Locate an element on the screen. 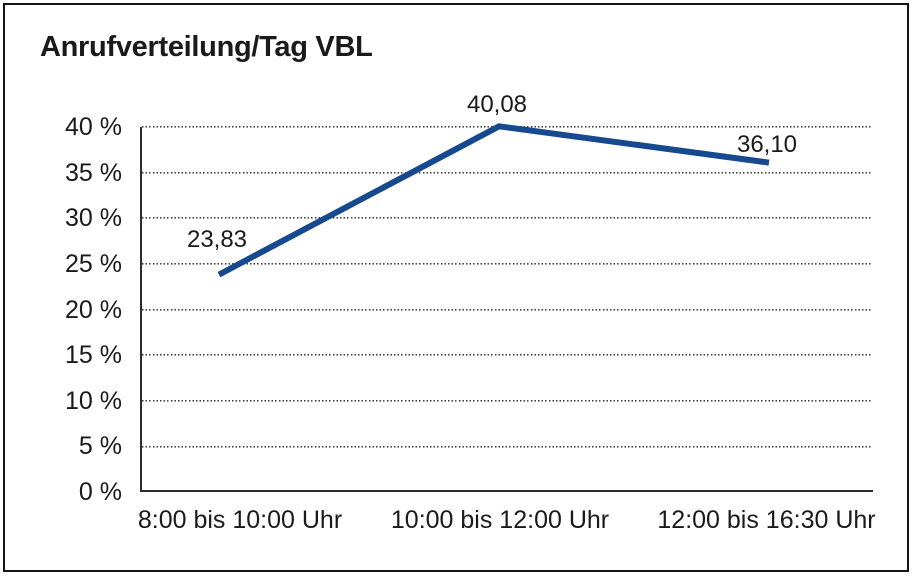 The image size is (915, 576). y-tick-label: 25 % is located at coordinates (93, 263).